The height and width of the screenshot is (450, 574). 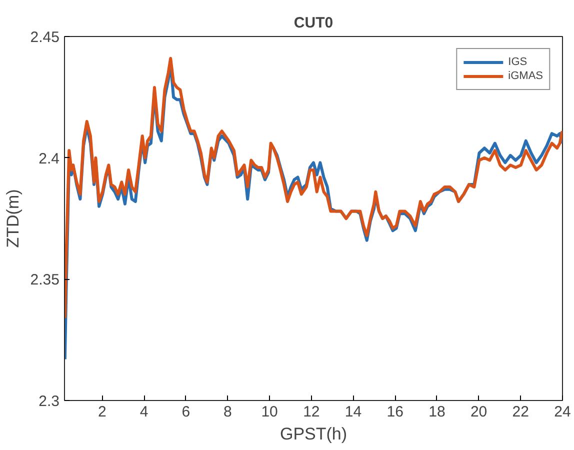 I want to click on x-tick-label: 18, so click(x=437, y=412).